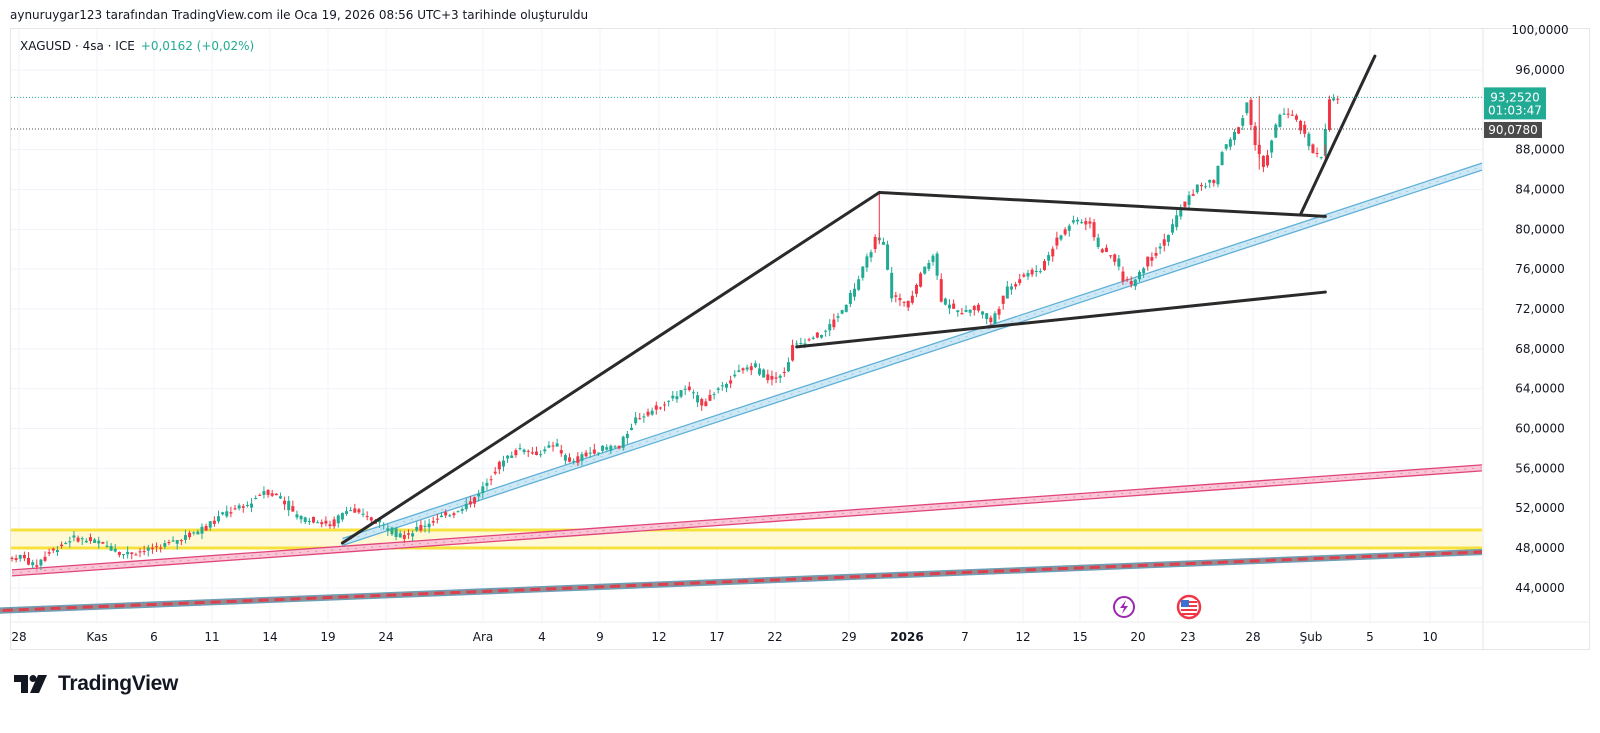 The height and width of the screenshot is (733, 1600). I want to click on support-zone, so click(746, 539).